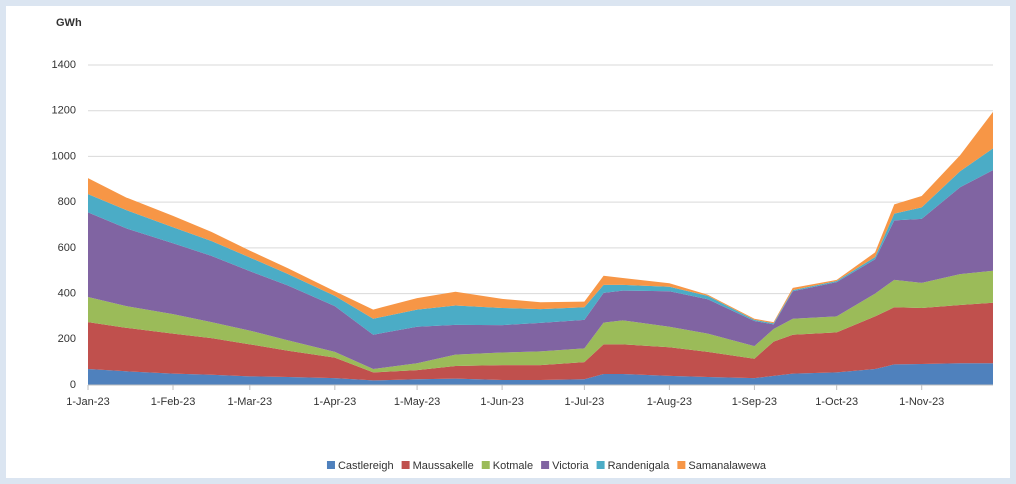 The width and height of the screenshot is (1016, 484). What do you see at coordinates (67, 248) in the screenshot?
I see `y-tick-label: 600` at bounding box center [67, 248].